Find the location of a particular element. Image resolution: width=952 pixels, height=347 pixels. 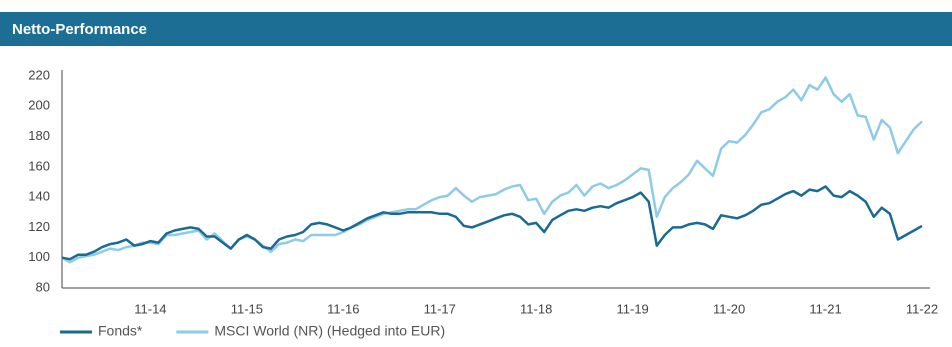

x-tick-label: 11-14 is located at coordinates (150, 308).